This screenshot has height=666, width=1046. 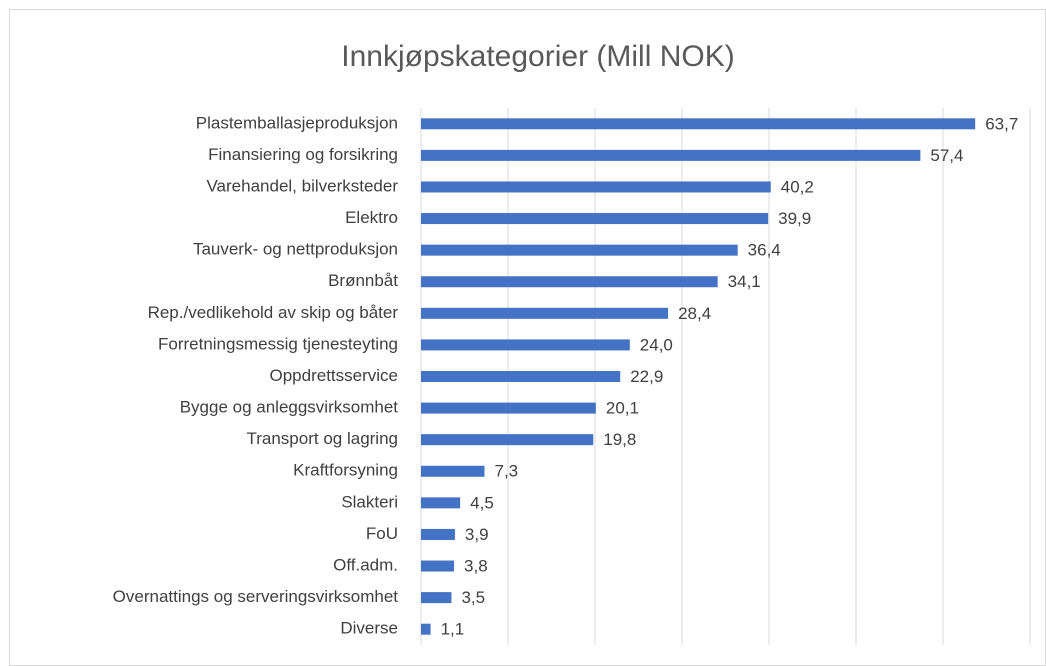 I want to click on y-tick-label: Rep./vedlikehold av skip og båter, so click(x=273, y=312).